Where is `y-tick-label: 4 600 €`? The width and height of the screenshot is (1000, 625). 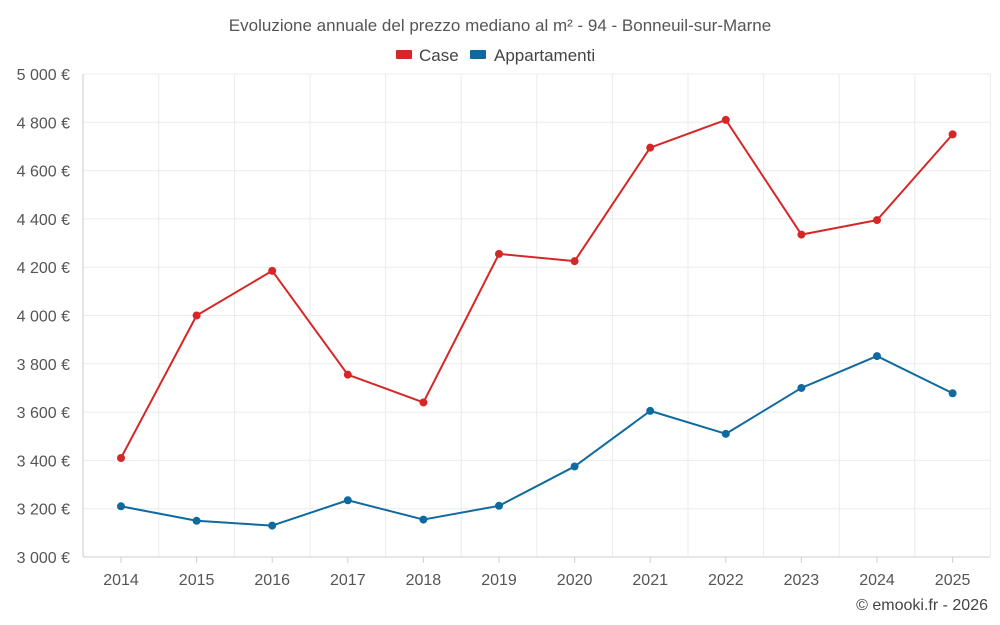 y-tick-label: 4 600 € is located at coordinates (43, 172).